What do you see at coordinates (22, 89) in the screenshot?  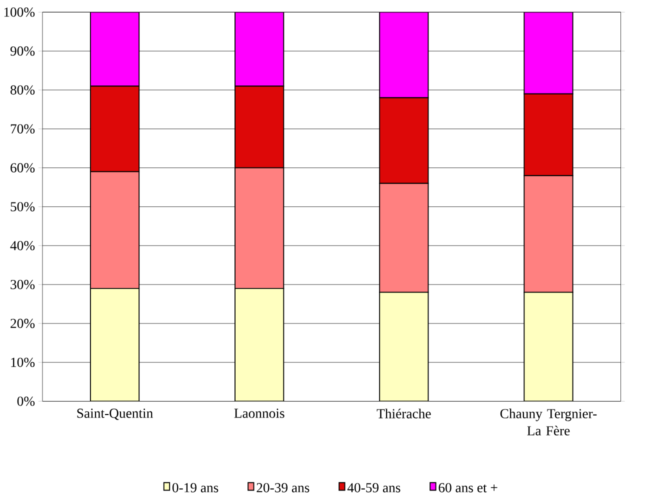 I see `y-tick-label: 80%` at bounding box center [22, 89].